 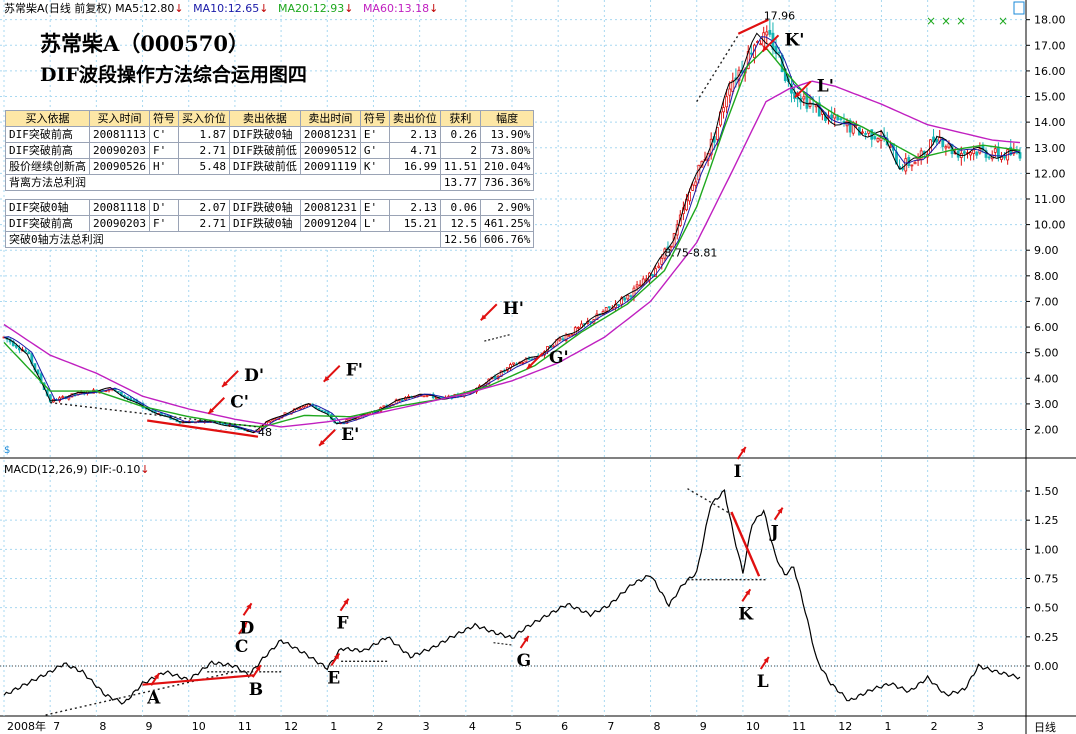 I want to click on dif-j-line, so click(x=745, y=544).